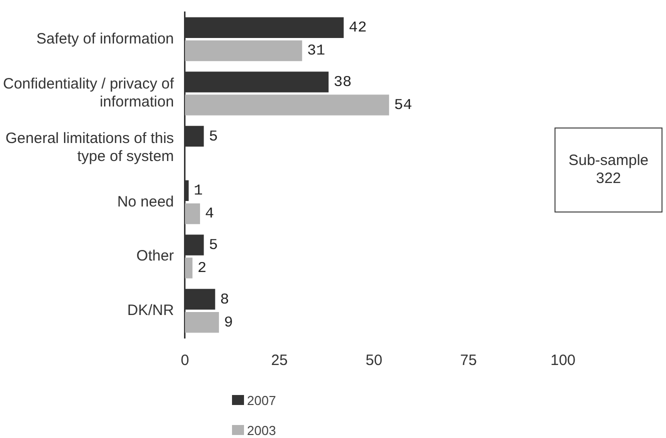 This screenshot has width=666, height=438. Describe the element at coordinates (563, 361) in the screenshot. I see `x-tick-label: 100` at that location.